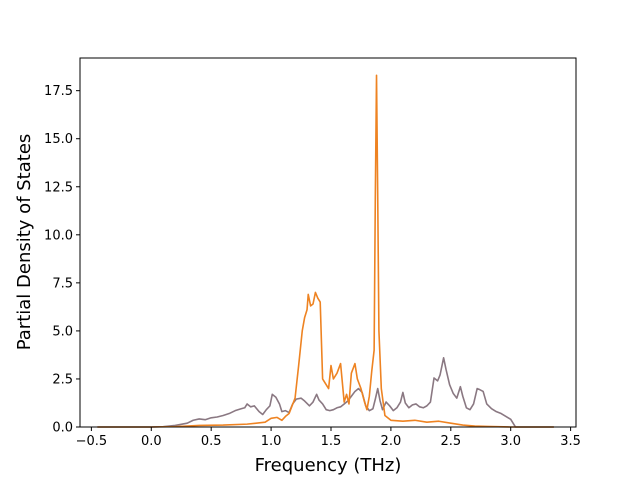  I want to click on y-tick-label: 5.0, so click(62, 331).